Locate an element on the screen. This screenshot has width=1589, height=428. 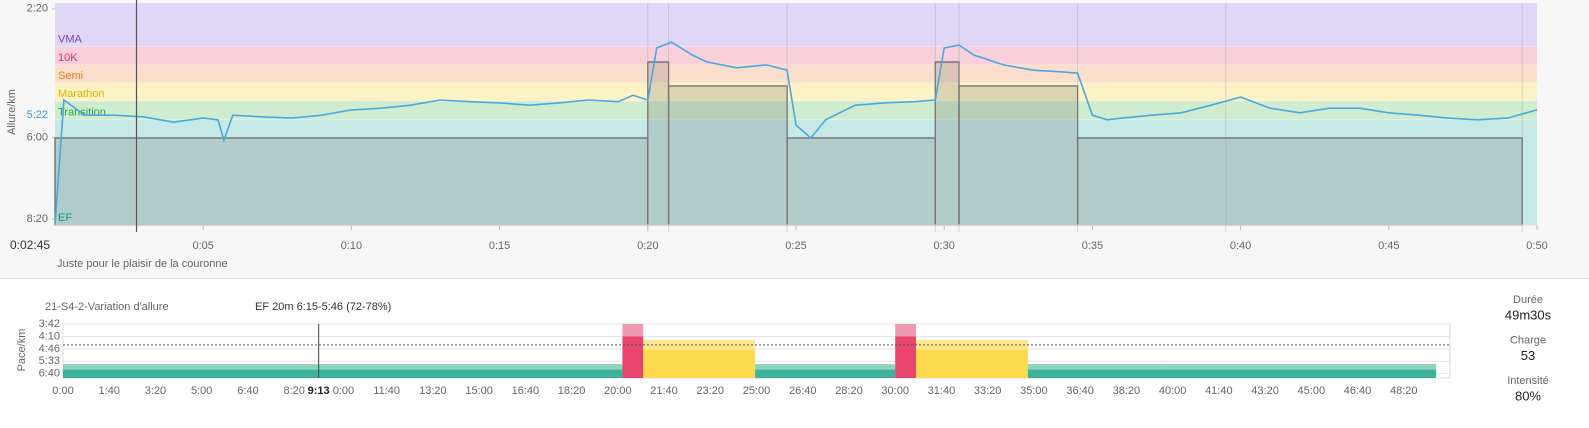
zone-label: Marathon is located at coordinates (81, 94).